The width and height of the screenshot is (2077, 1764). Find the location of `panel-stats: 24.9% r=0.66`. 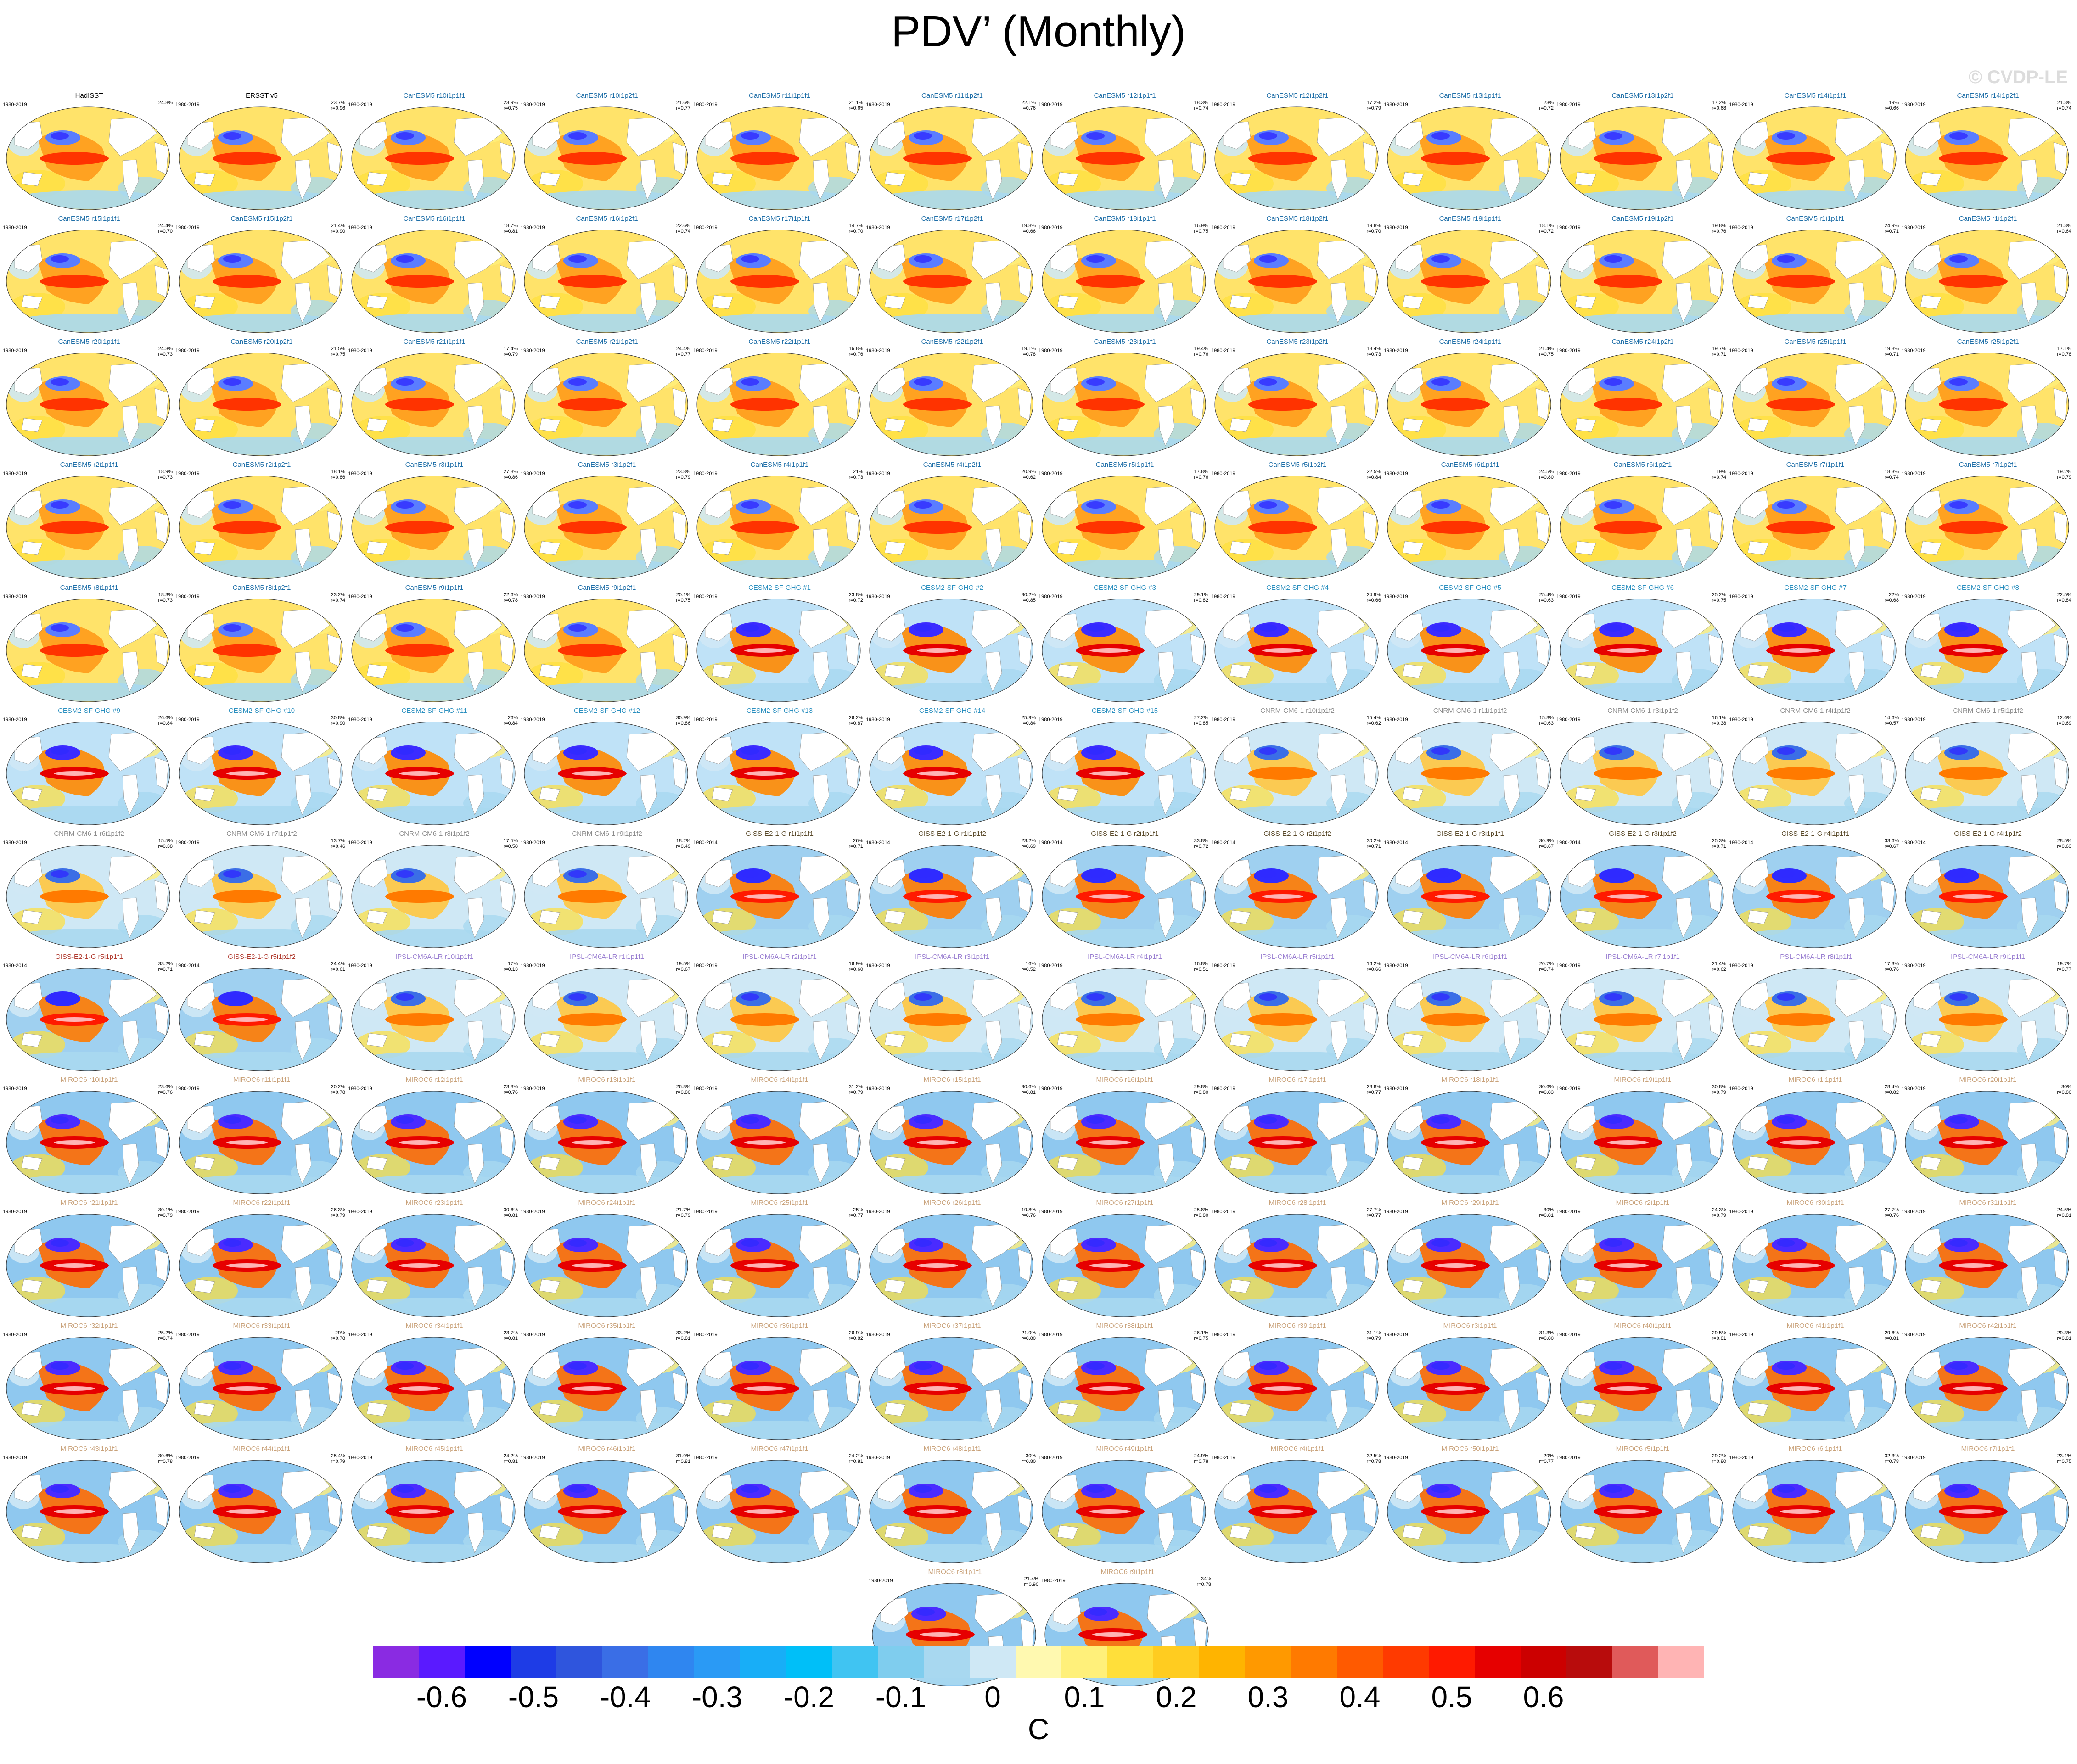

panel-stats: 24.9% r=0.66 is located at coordinates (1374, 597).